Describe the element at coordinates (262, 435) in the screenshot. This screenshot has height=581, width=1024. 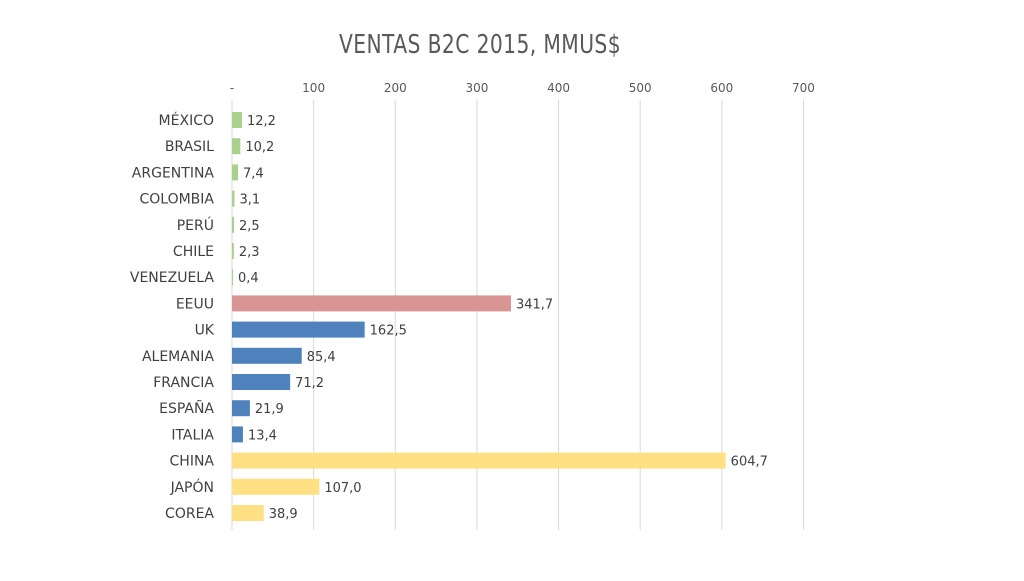
I see `data-label: 13,4` at that location.